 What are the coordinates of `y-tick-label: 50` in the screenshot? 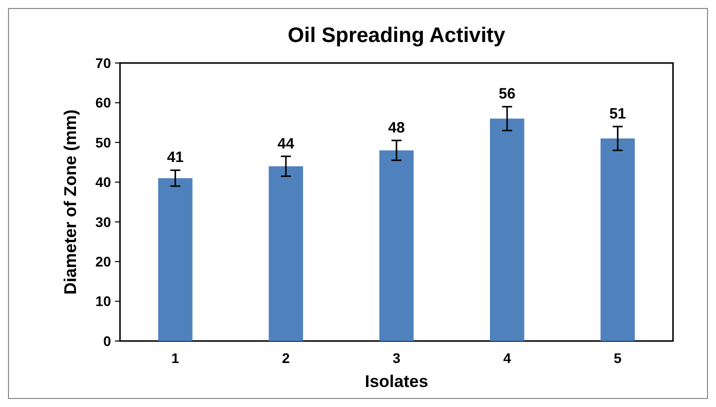 It's located at (103, 142).